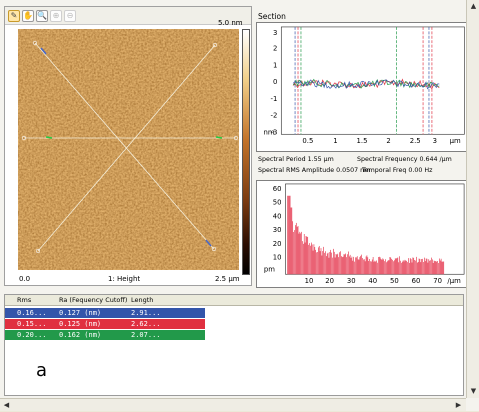  I want to click on scroll-right-icon: ▶, so click(458, 405).